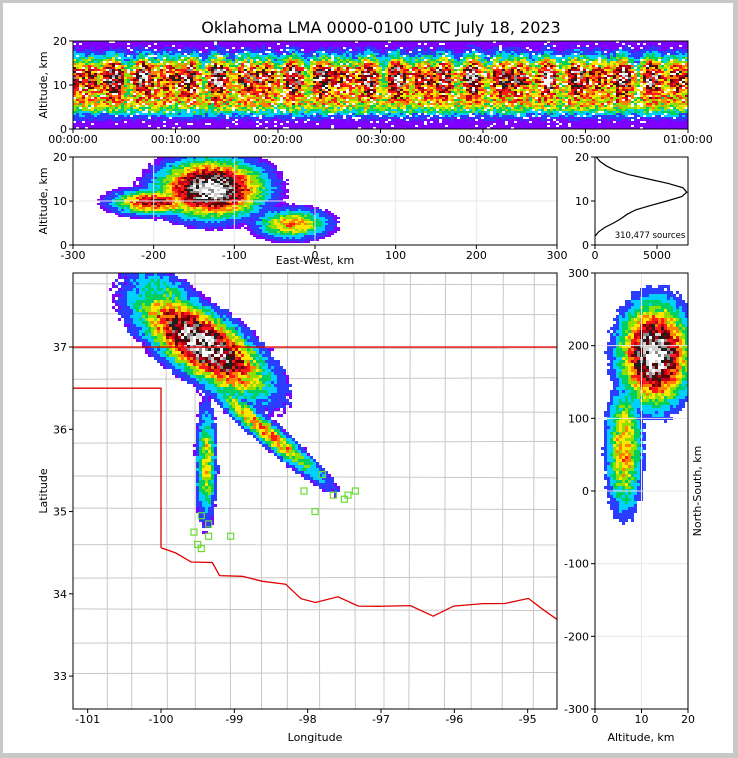 The width and height of the screenshot is (738, 758). What do you see at coordinates (60, 594) in the screenshot?
I see `lat-tick: 34` at bounding box center [60, 594].